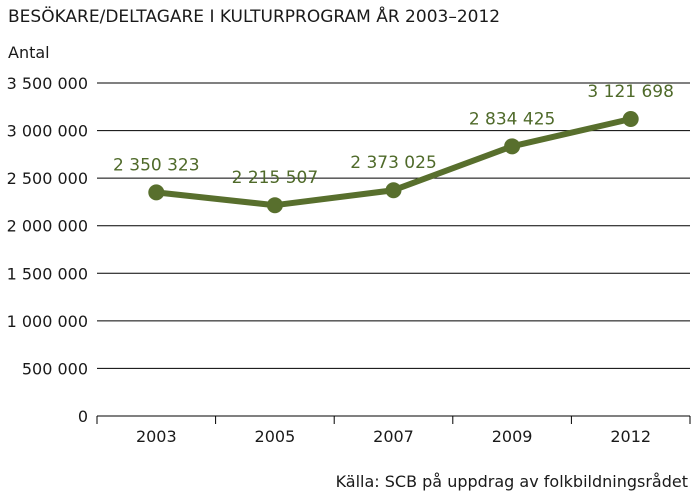 Image resolution: width=700 pixels, height=498 pixels. Describe the element at coordinates (156, 165) in the screenshot. I see `data-label: 2 350 323` at that location.